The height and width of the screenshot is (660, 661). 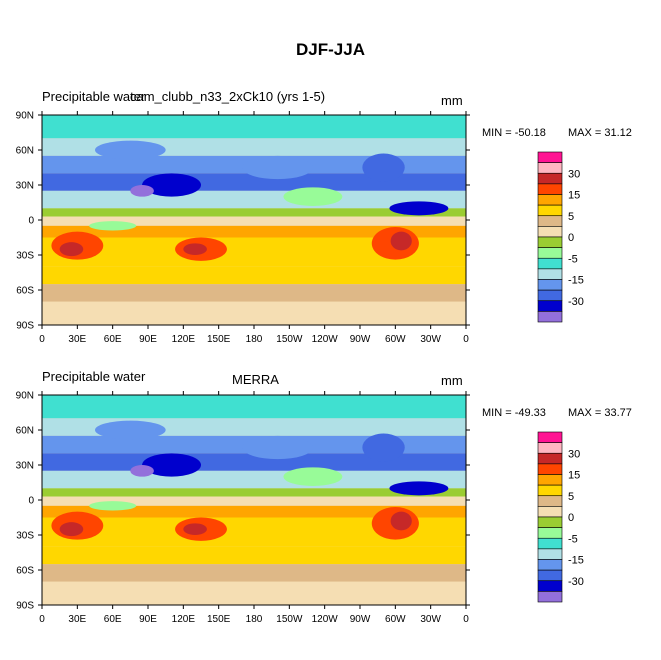 What do you see at coordinates (25, 291) in the screenshot?
I see `y-tick-label-5: 60S` at bounding box center [25, 291].